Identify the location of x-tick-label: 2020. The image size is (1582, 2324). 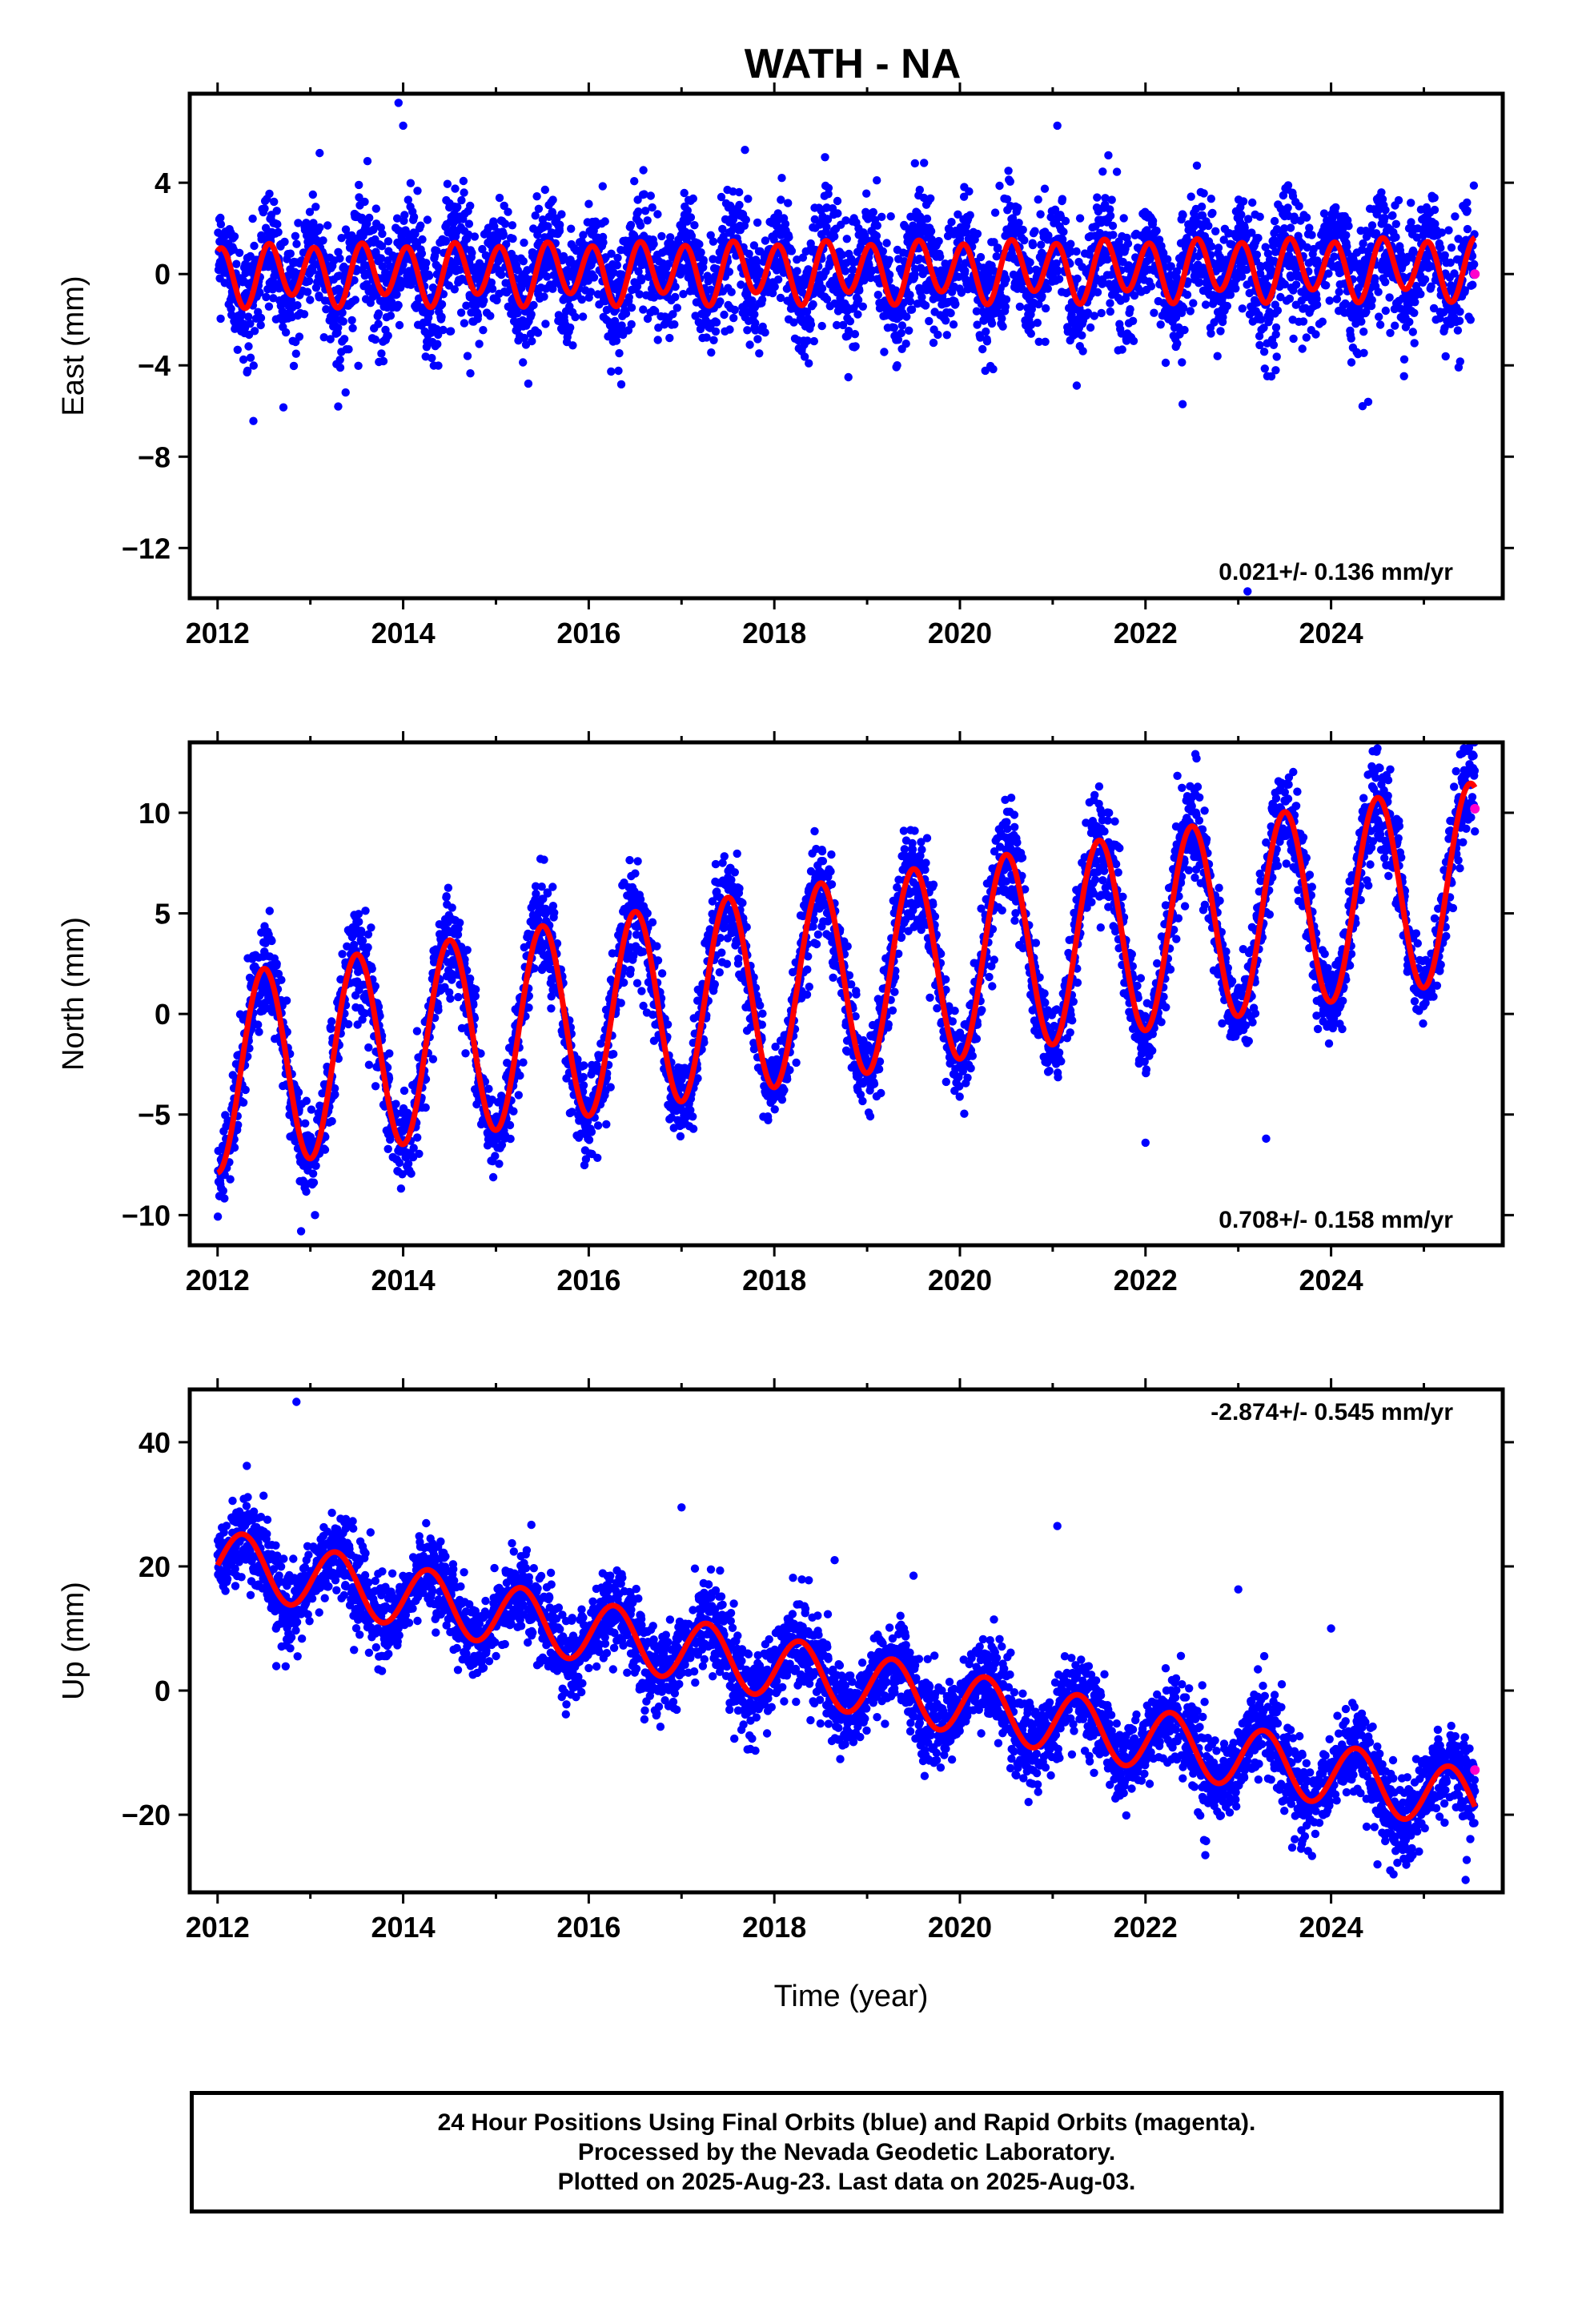
(960, 633).